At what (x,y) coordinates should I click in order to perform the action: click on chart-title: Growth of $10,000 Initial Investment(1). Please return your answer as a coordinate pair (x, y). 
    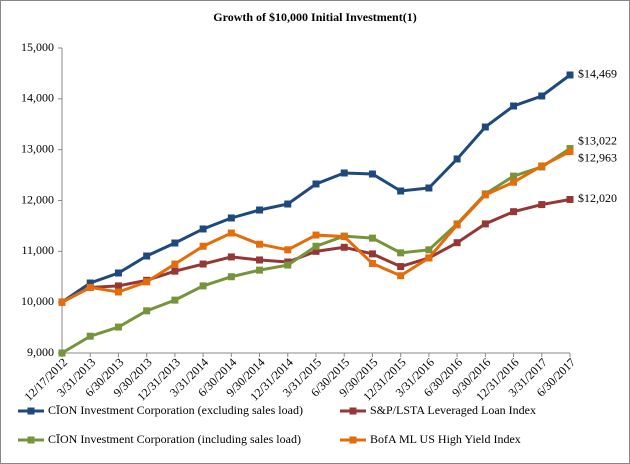
    Looking at the image, I should click on (314, 17).